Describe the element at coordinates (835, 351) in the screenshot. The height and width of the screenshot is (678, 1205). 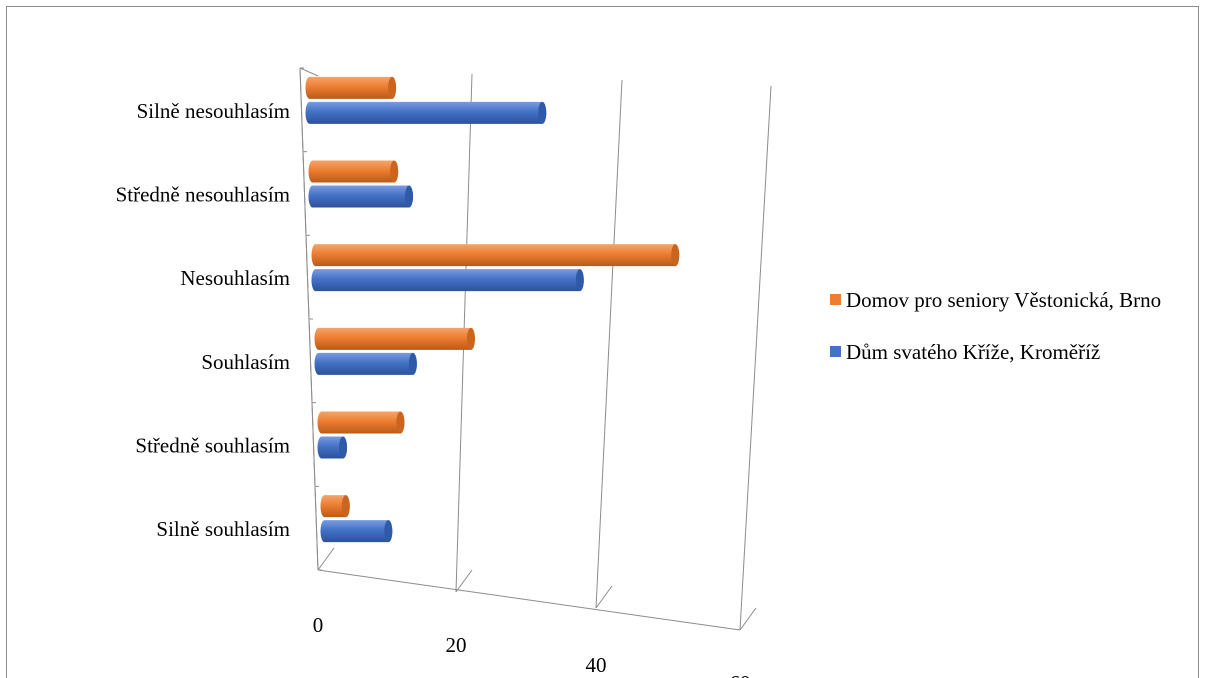
I see `legend-swatch-kromeriz` at that location.